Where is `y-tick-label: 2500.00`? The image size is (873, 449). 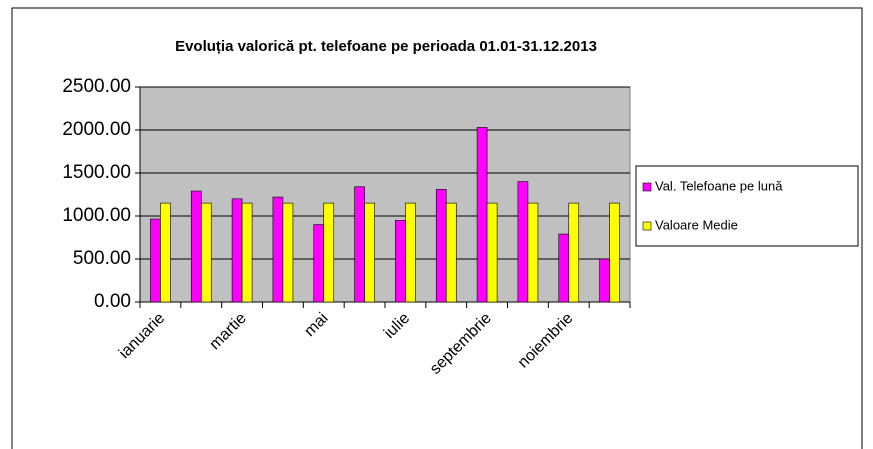 y-tick-label: 2500.00 is located at coordinates (96, 86).